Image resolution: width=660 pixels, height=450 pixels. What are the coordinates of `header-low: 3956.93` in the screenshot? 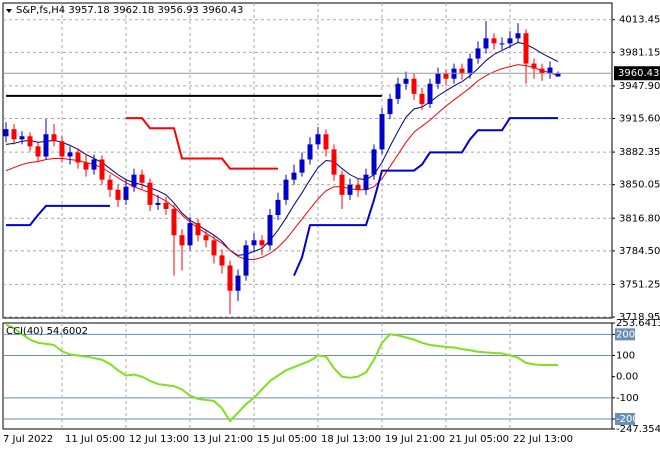 It's located at (177, 10).